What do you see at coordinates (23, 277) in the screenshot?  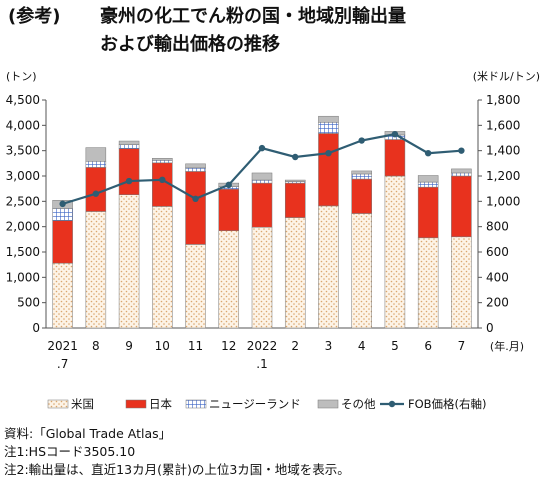 I see `y-tick-label-left: 1,000` at bounding box center [23, 277].